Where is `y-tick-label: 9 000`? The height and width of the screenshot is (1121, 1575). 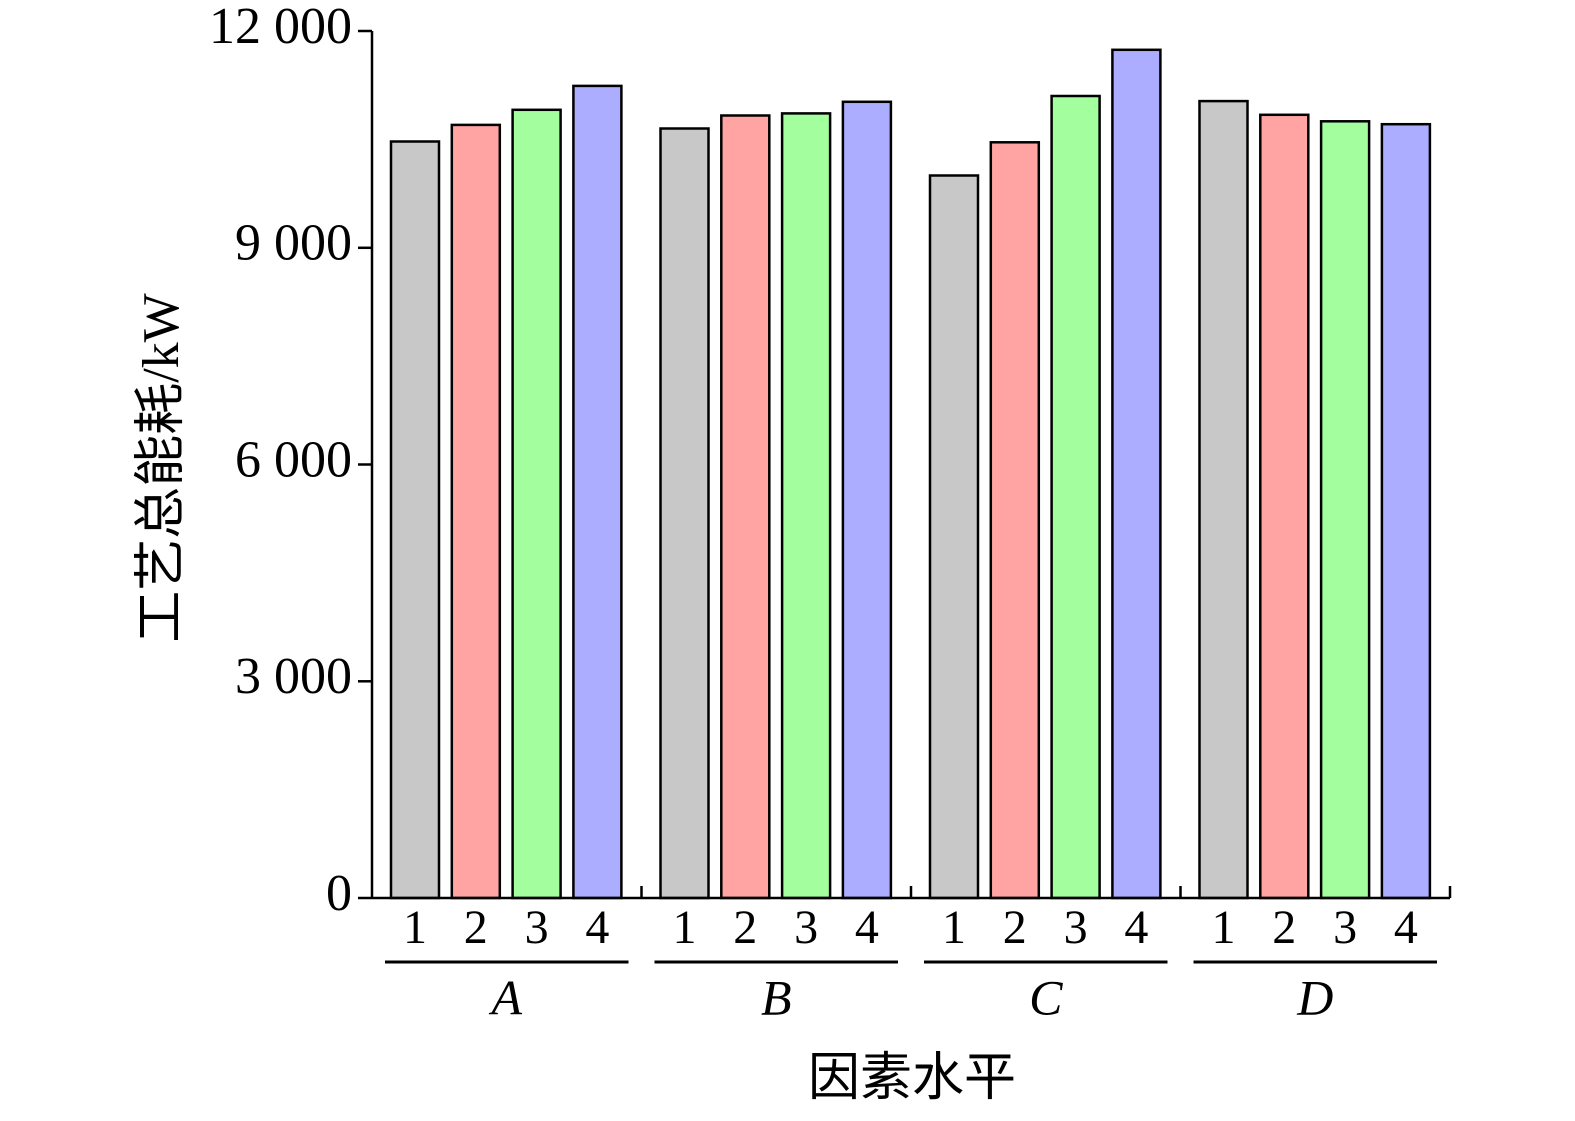
y-tick-label: 9 000 is located at coordinates (293, 243).